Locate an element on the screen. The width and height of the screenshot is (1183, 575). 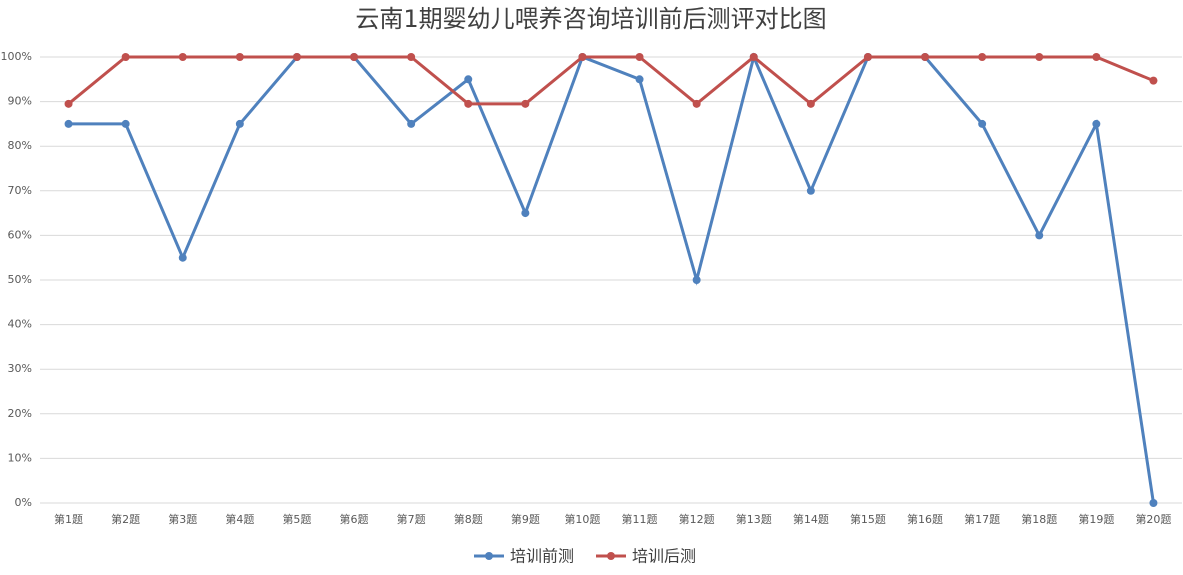
y-tick-label: 100% is located at coordinates (16, 56).